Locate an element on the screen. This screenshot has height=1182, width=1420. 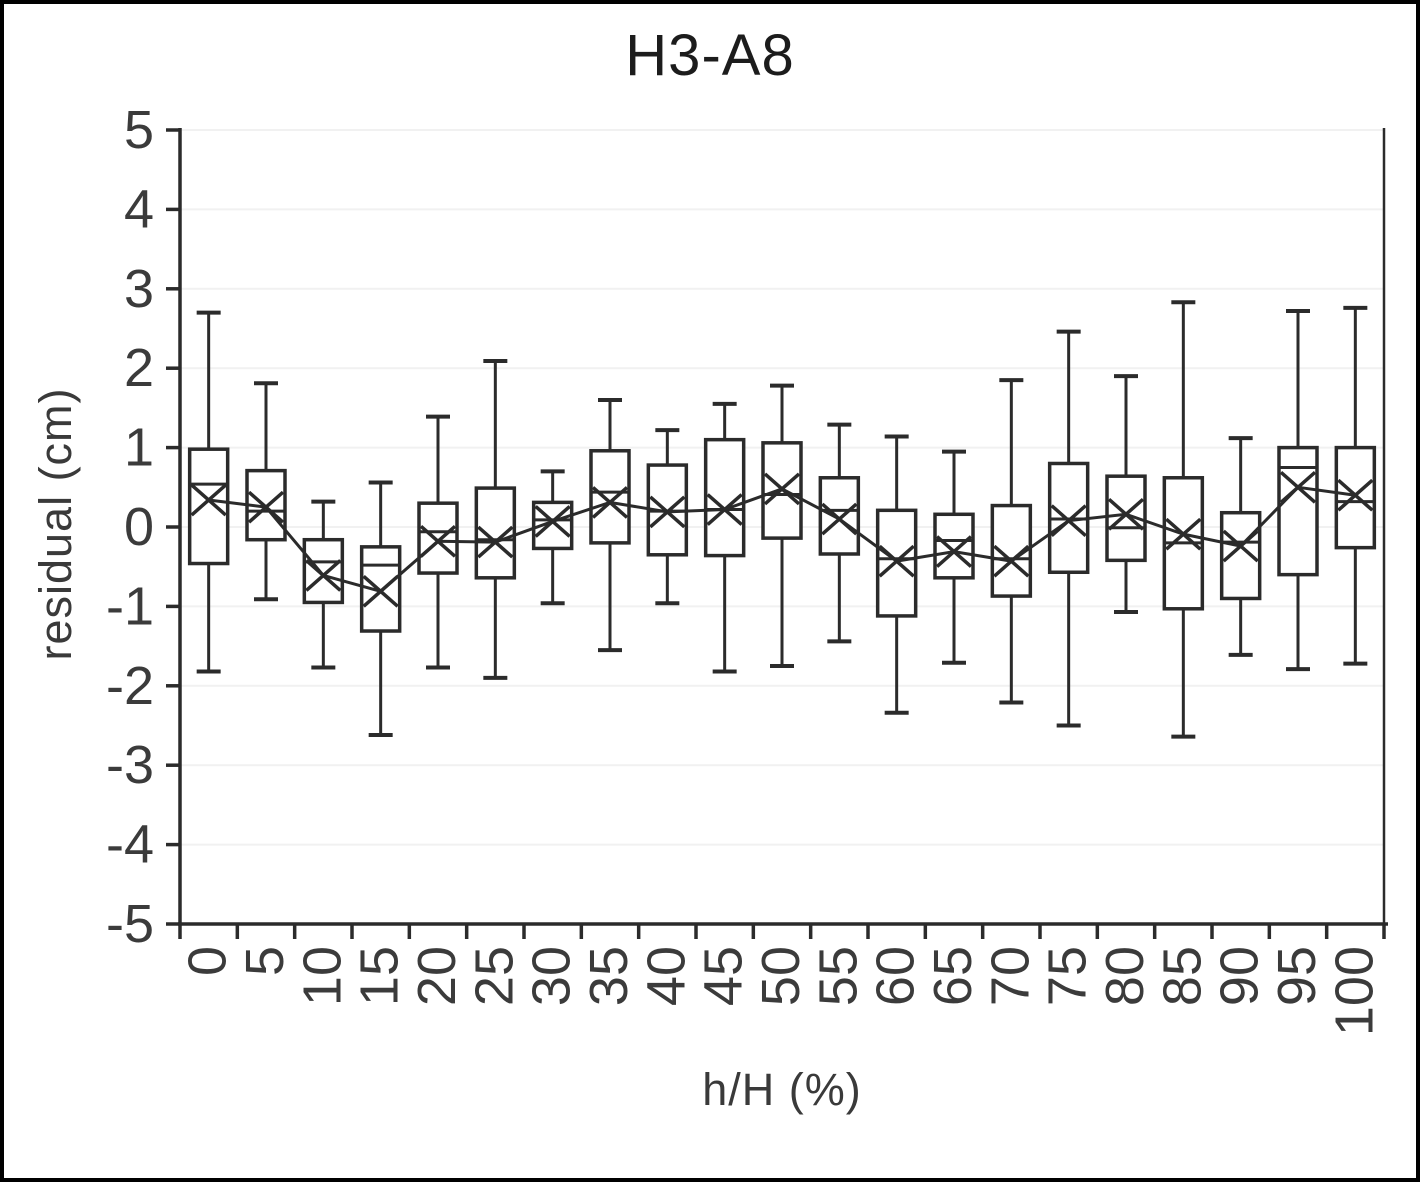
x-tick-label: 15 is located at coordinates (380, 976).